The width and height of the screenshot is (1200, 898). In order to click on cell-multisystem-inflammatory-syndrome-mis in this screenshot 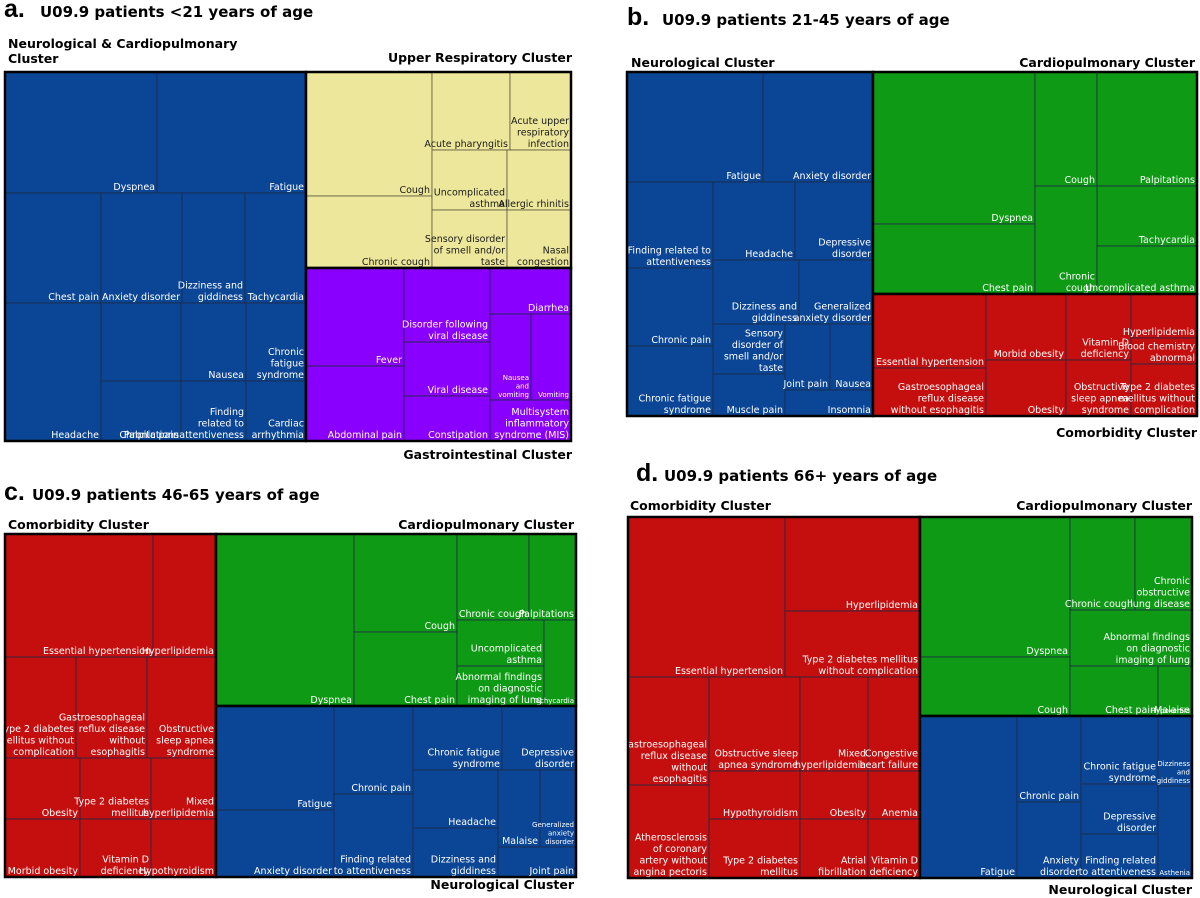, I will do `click(530, 420)`.